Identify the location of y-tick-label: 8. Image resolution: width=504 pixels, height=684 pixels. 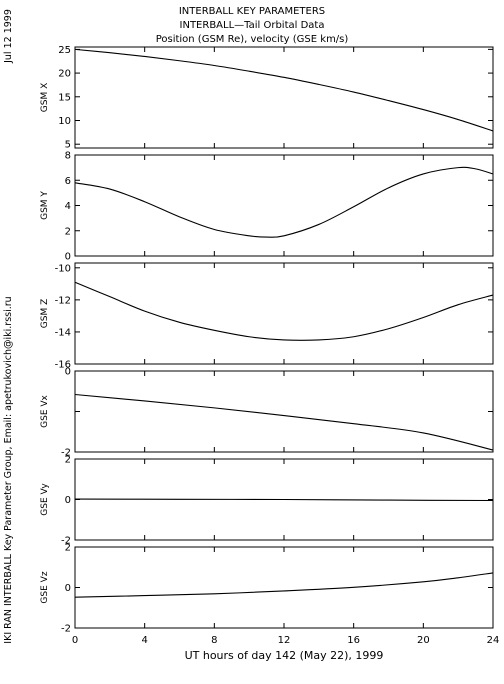
(68, 156).